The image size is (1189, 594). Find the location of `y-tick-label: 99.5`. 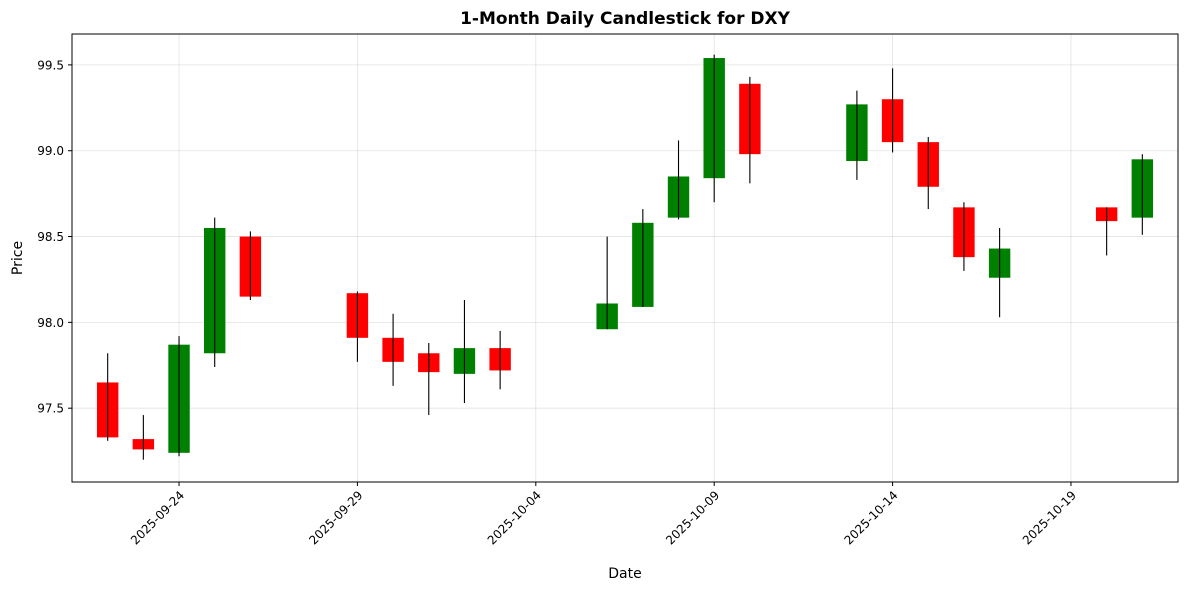

y-tick-label: 99.5 is located at coordinates (50, 65).